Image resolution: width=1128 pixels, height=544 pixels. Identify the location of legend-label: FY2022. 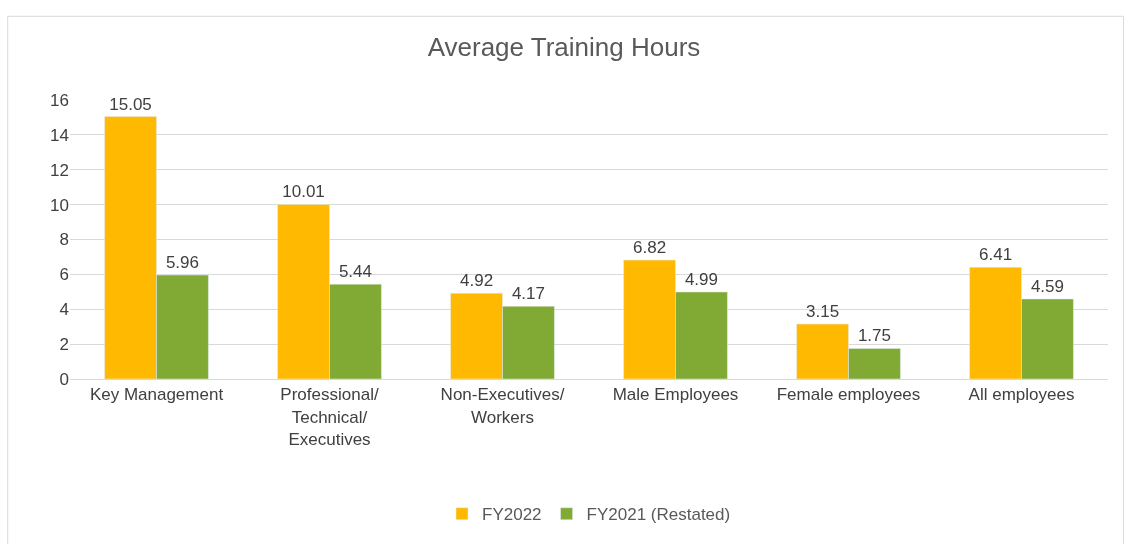
(512, 515).